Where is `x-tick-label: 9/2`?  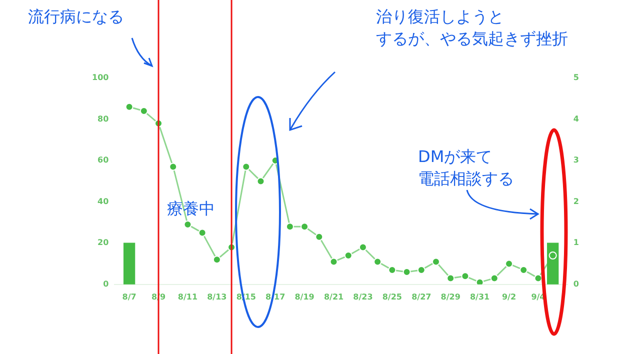 x-tick-label: 9/2 is located at coordinates (509, 297).